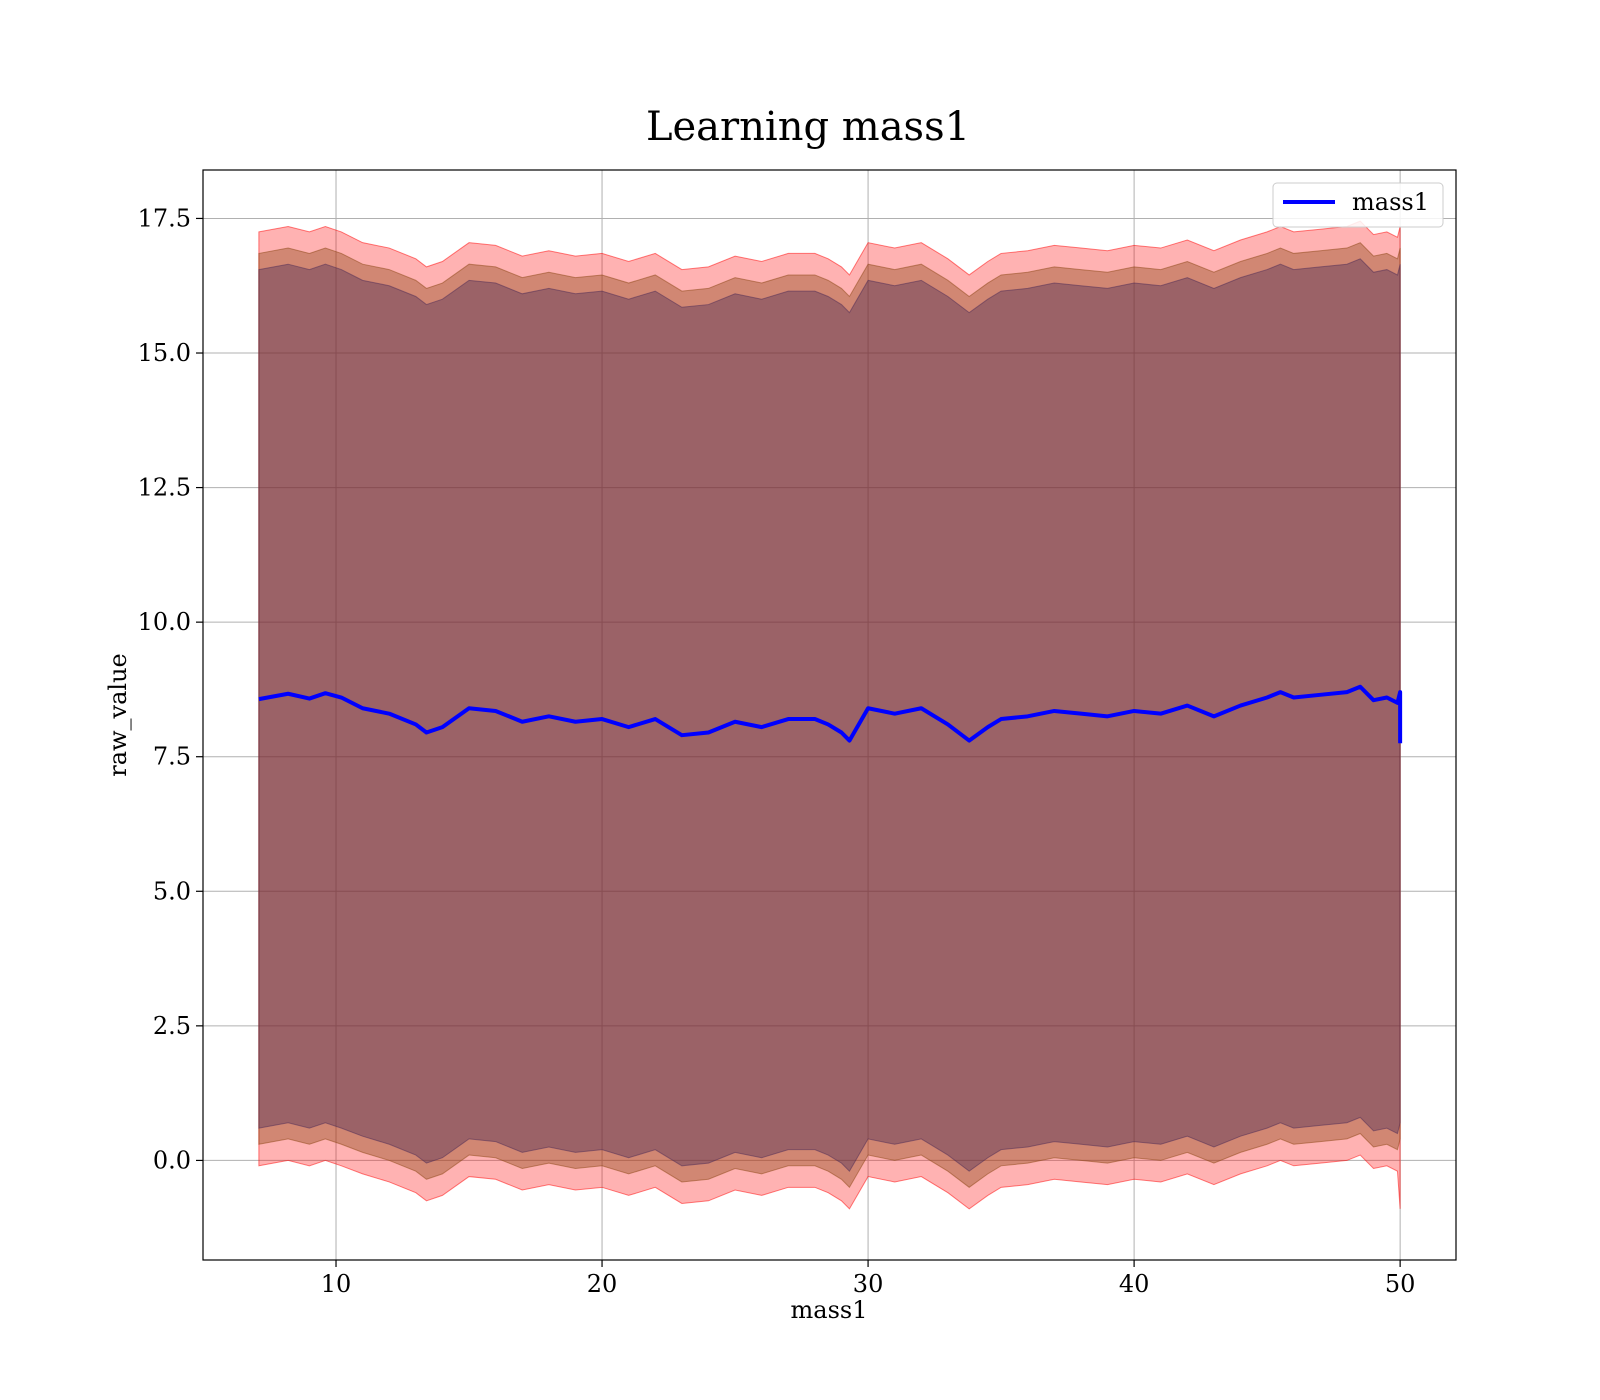 The height and width of the screenshot is (1400, 1600). Describe the element at coordinates (808, 127) in the screenshot. I see `chart-title: Learning mass1` at that location.